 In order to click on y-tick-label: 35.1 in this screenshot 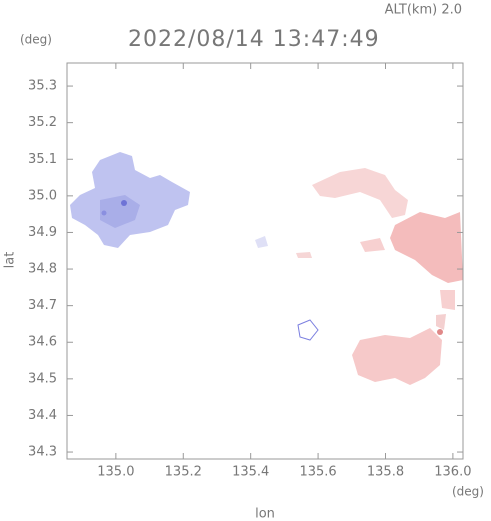, I will do `click(42, 159)`.